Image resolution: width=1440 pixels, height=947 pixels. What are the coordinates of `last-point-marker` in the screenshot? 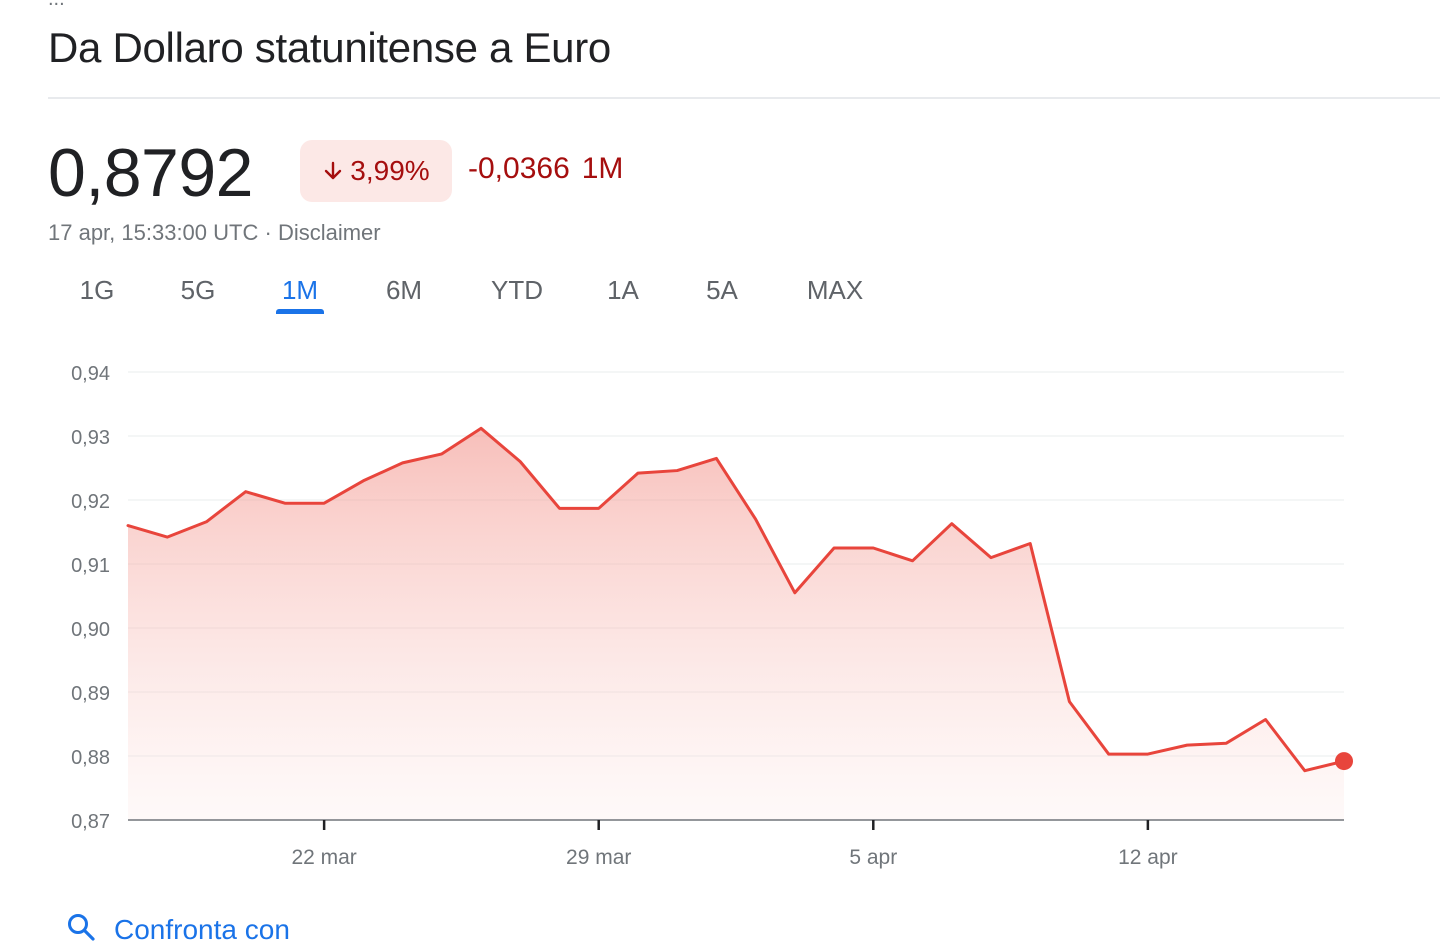 It's located at (1344, 761).